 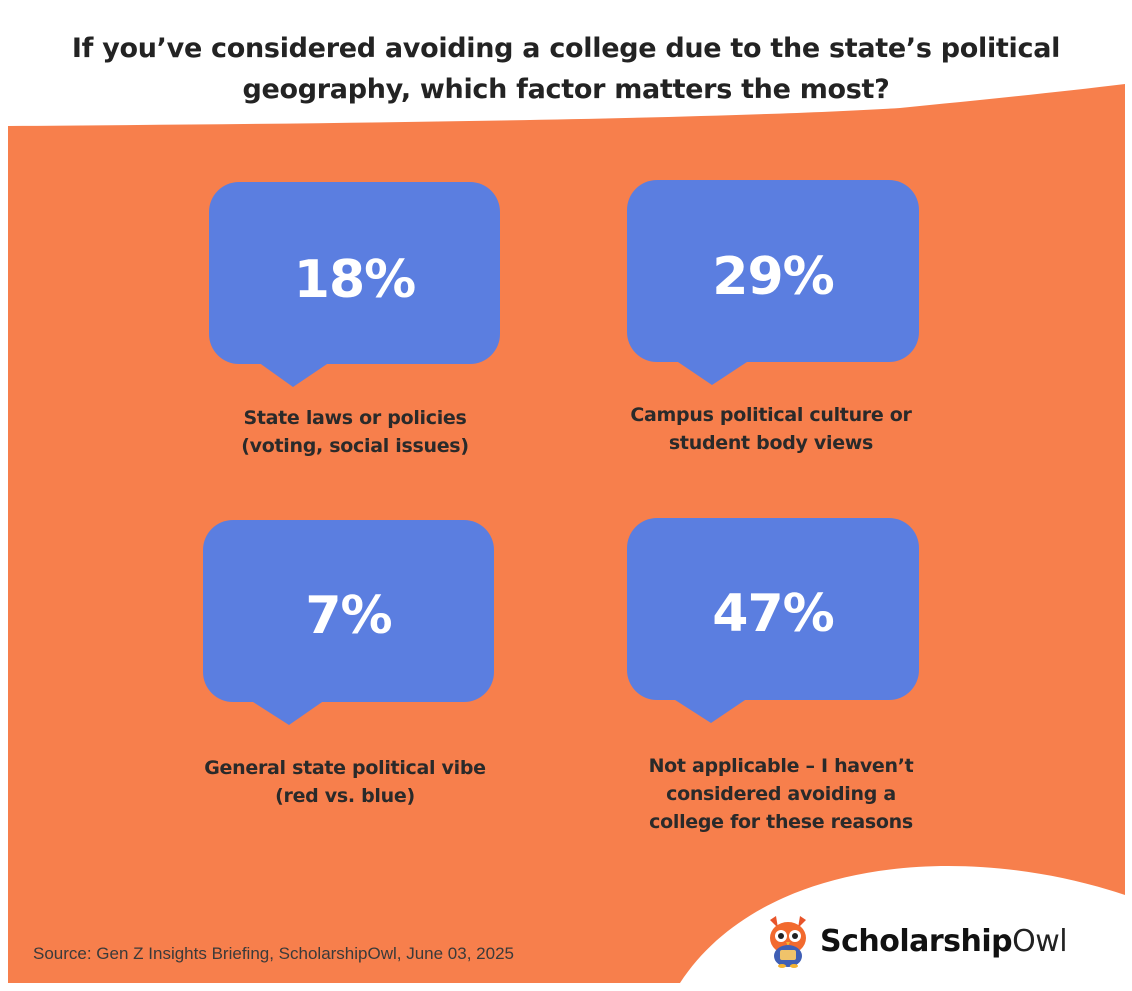 I want to click on category-label-2-line-1: Campus political culture or, so click(x=771, y=415).